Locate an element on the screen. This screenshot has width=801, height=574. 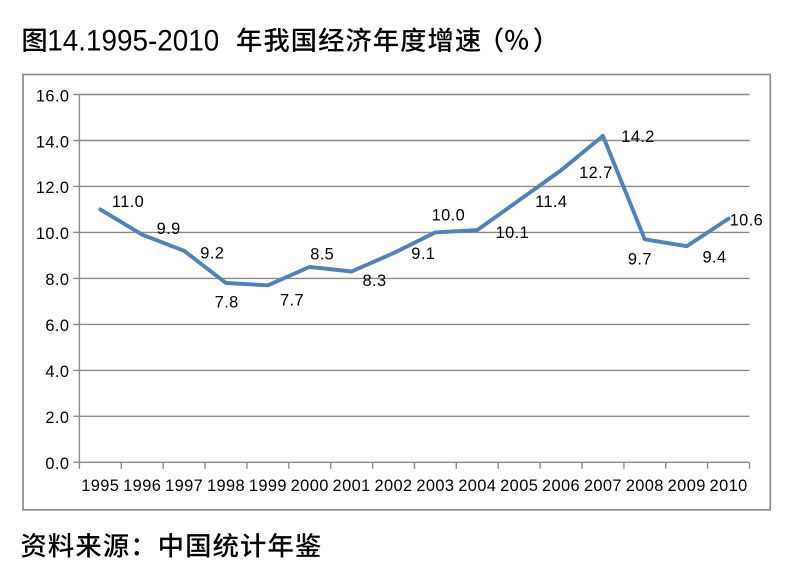
svg-text: 10.1 is located at coordinates (513, 233).